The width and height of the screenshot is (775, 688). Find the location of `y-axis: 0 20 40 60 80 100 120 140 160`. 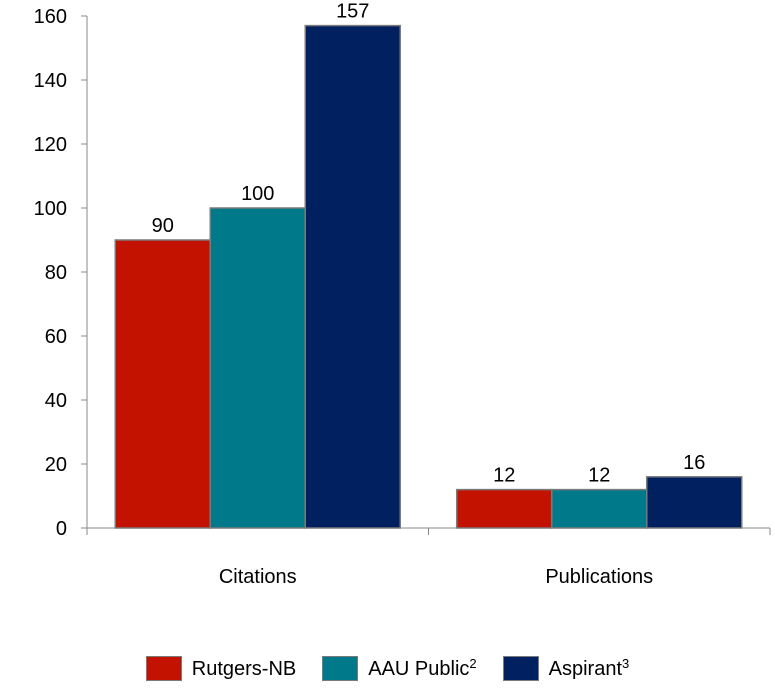

y-axis: 0 20 40 60 80 100 120 140 160 is located at coordinates (61, 273).